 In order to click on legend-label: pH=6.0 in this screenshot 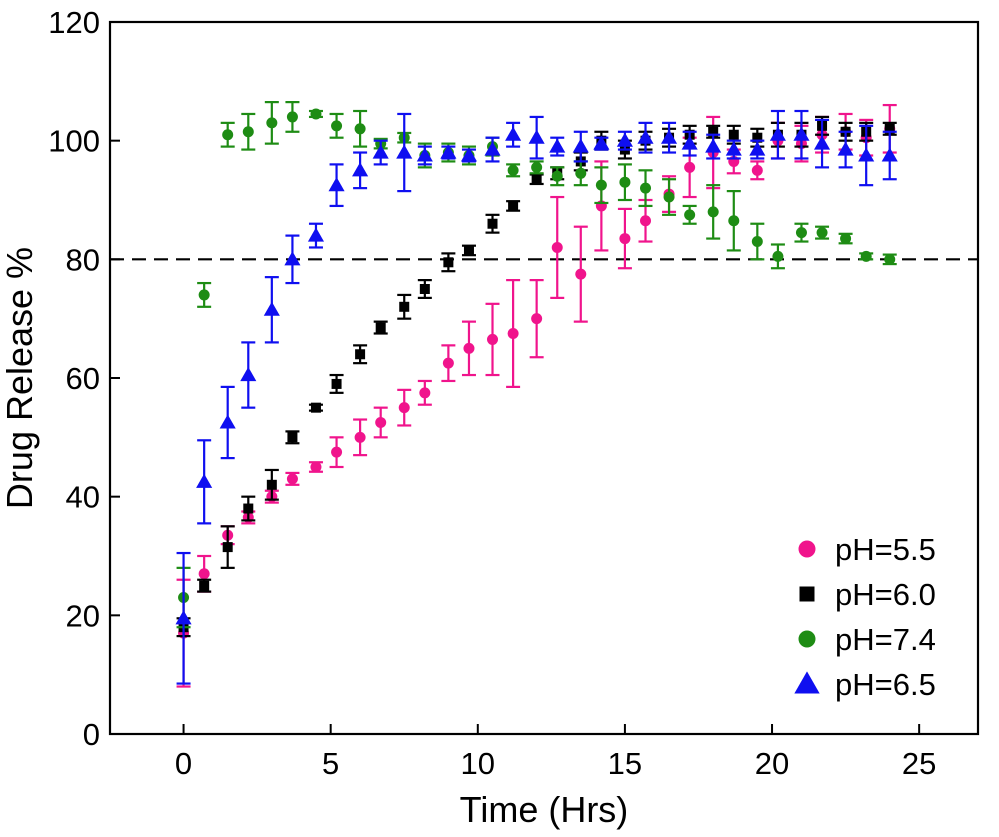, I will do `click(885, 594)`.